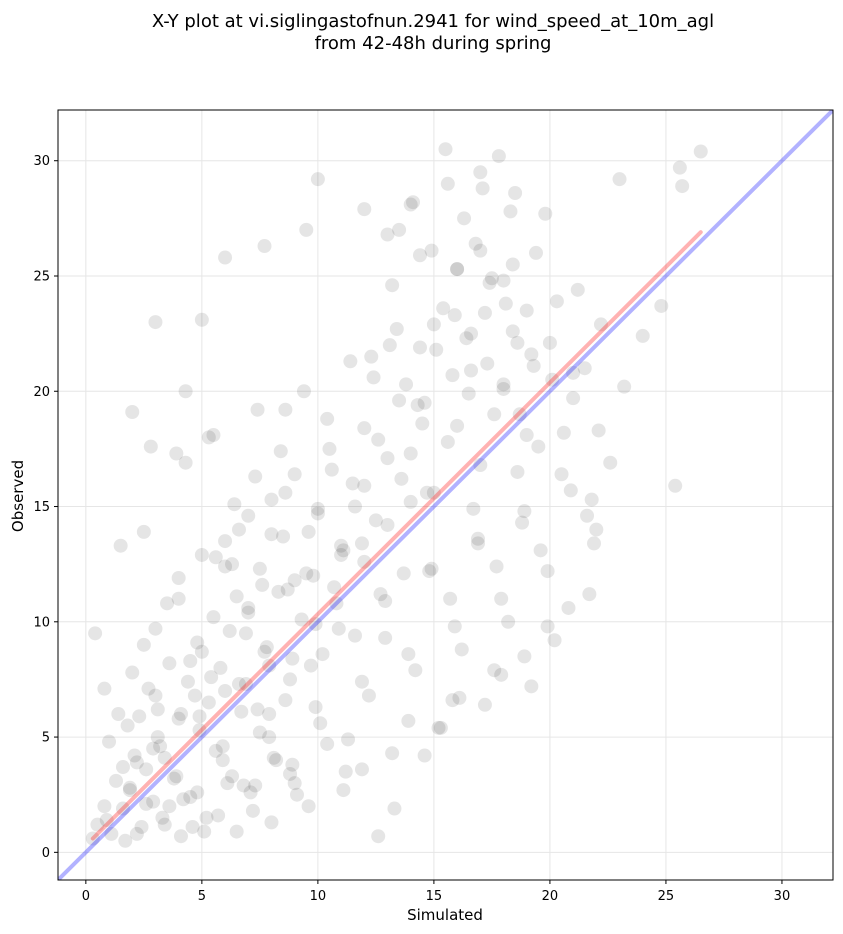  What do you see at coordinates (433, 43) in the screenshot?
I see `chart-title-line-2: from 42-48h during spring` at bounding box center [433, 43].